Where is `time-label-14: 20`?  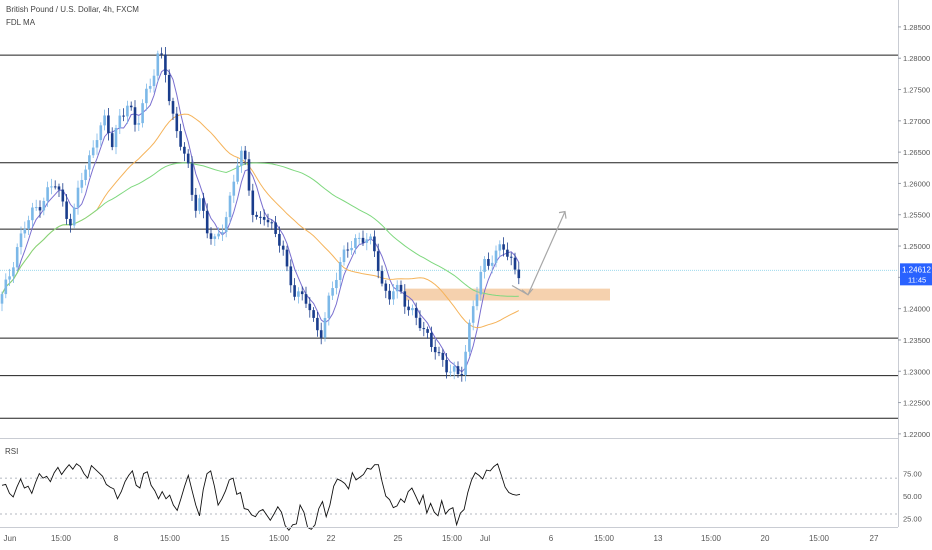 time-label-14: 20 is located at coordinates (765, 538).